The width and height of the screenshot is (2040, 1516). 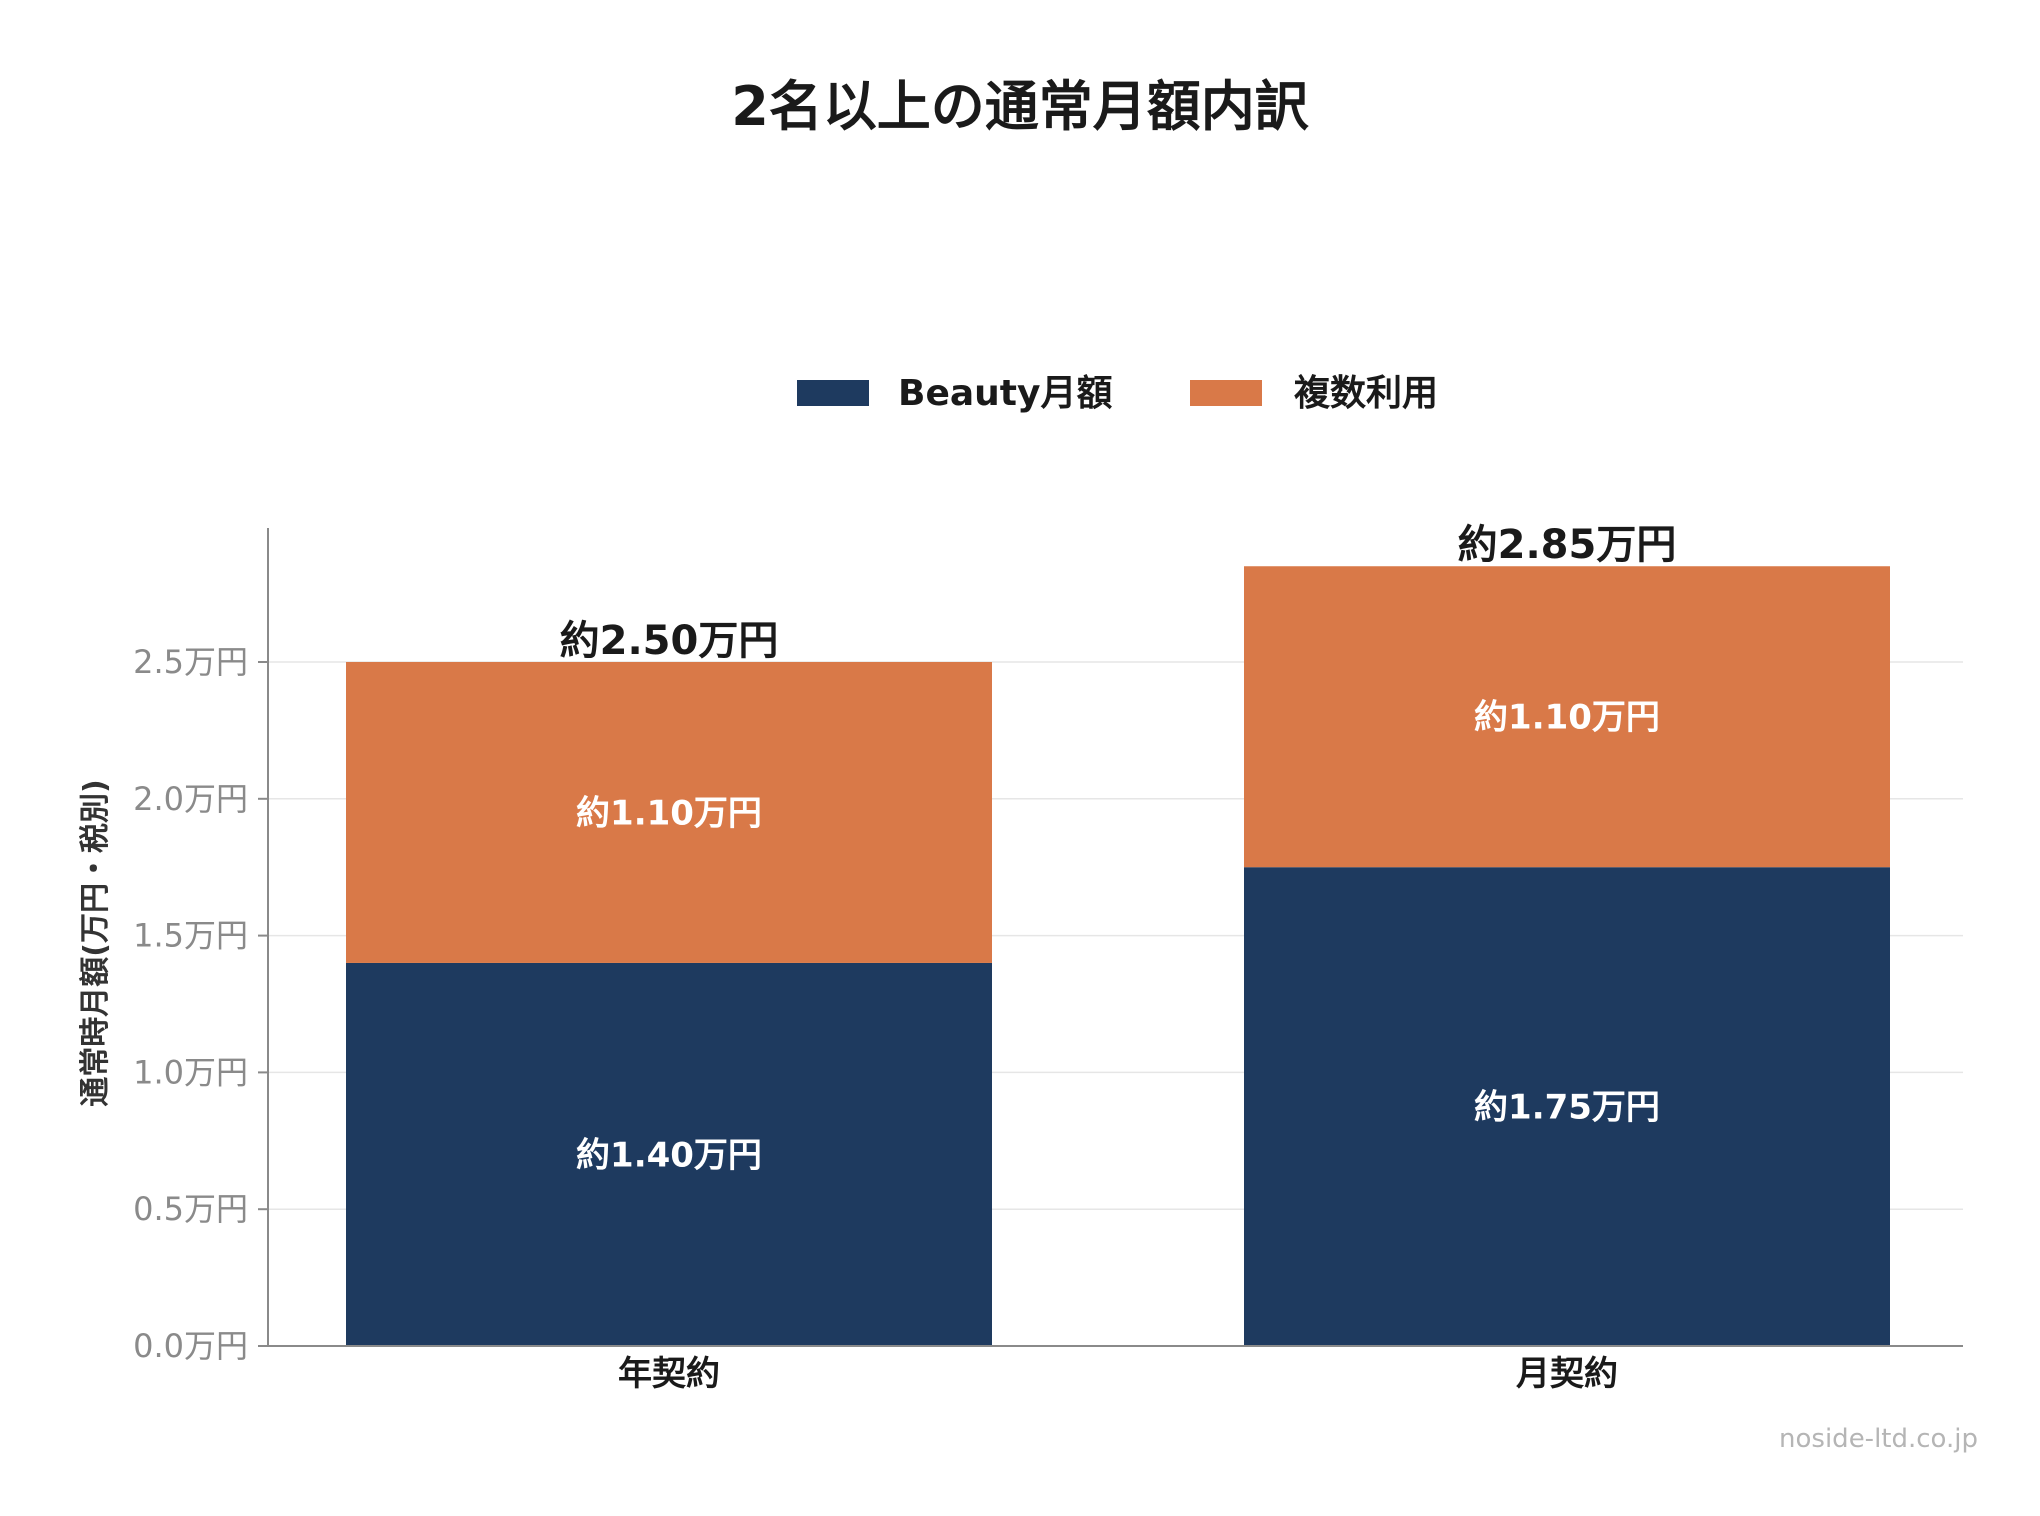 I want to click on legend-label: 複数利用, so click(x=1366, y=393).